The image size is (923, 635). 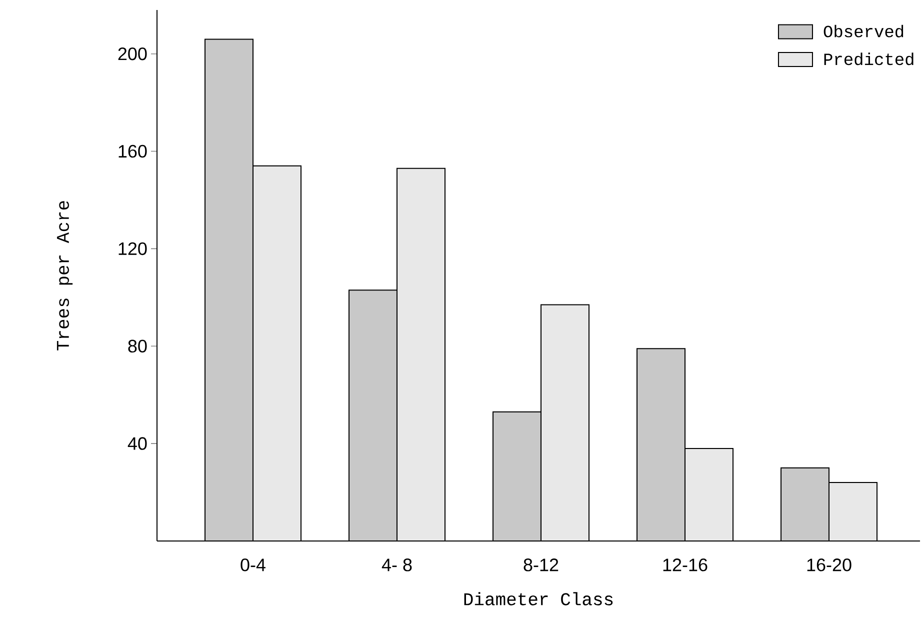 What do you see at coordinates (829, 565) in the screenshot?
I see `x-tick-label: 16-20` at bounding box center [829, 565].